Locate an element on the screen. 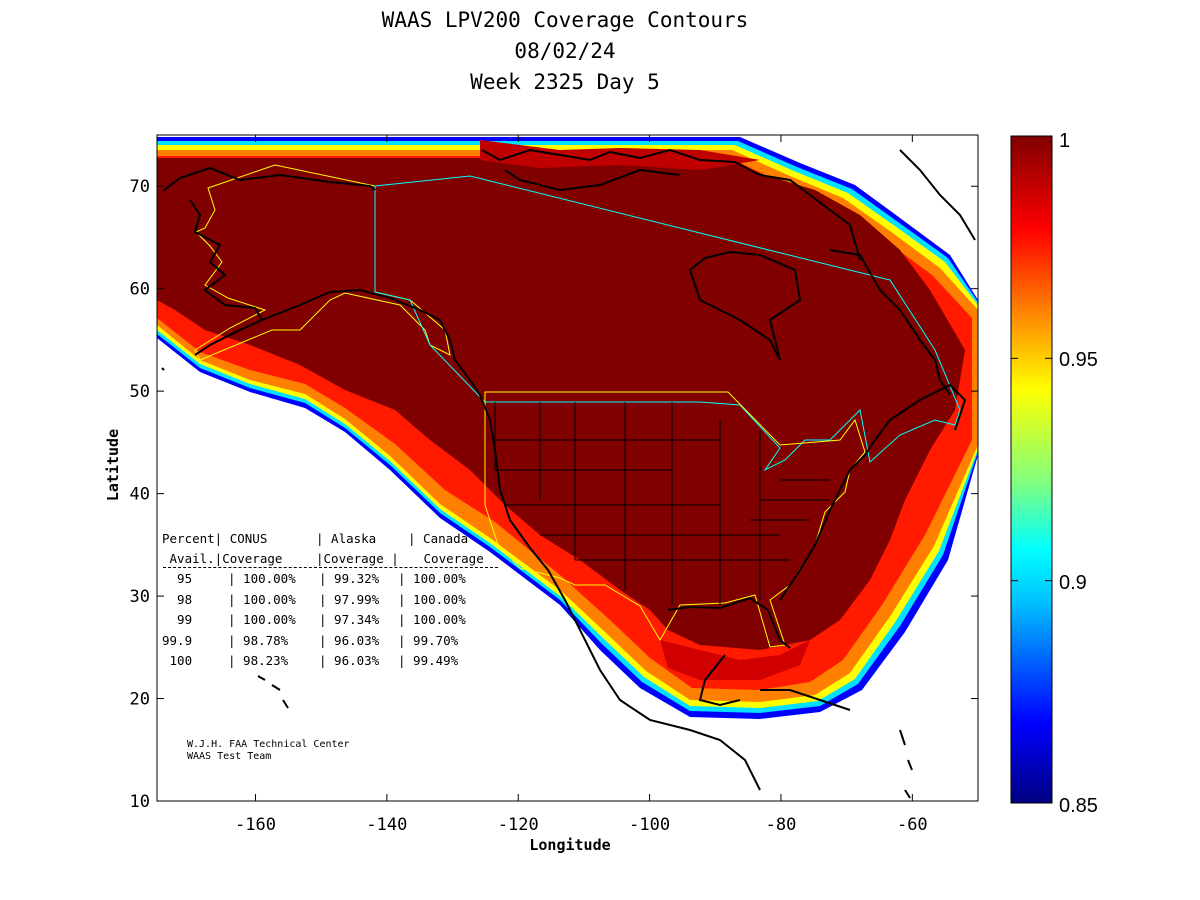 The width and height of the screenshot is (1200, 900). alaska-region-boundary is located at coordinates (322, 262).